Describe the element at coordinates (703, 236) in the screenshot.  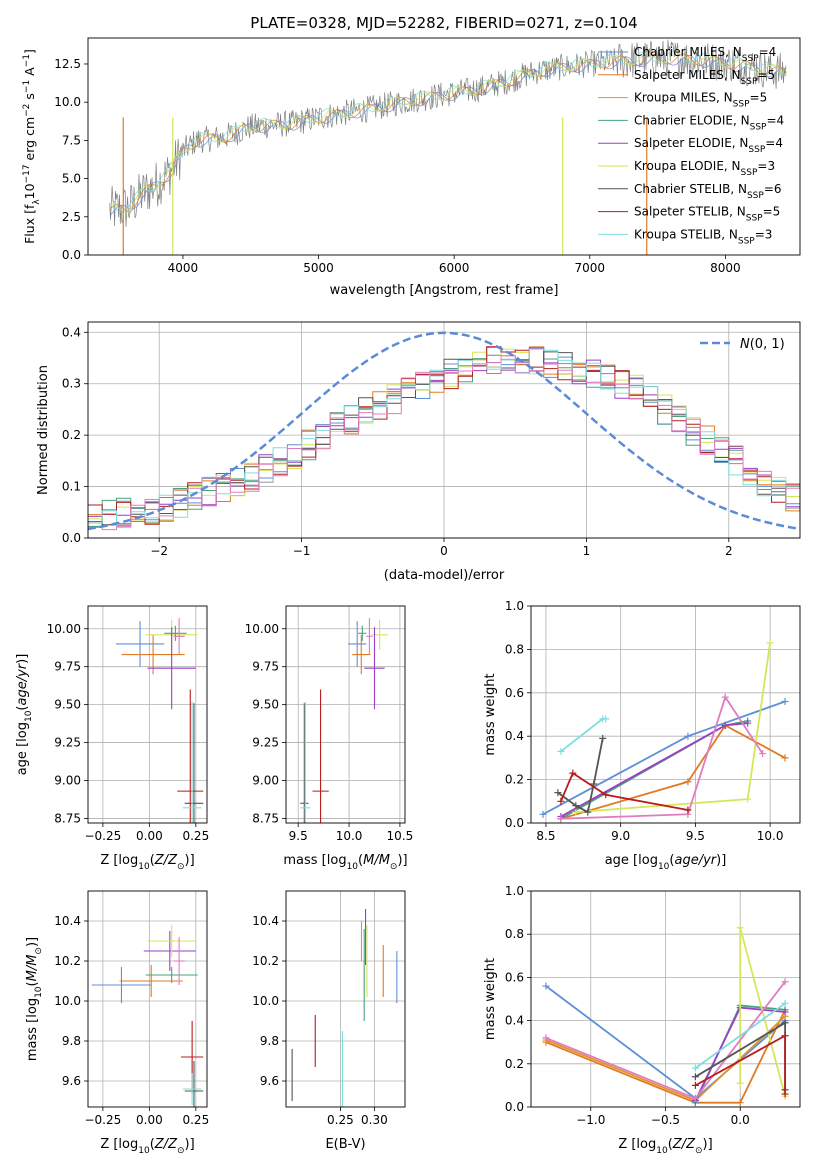
I see `legend-label: Kroupa STELIB, NSSP=3` at that location.